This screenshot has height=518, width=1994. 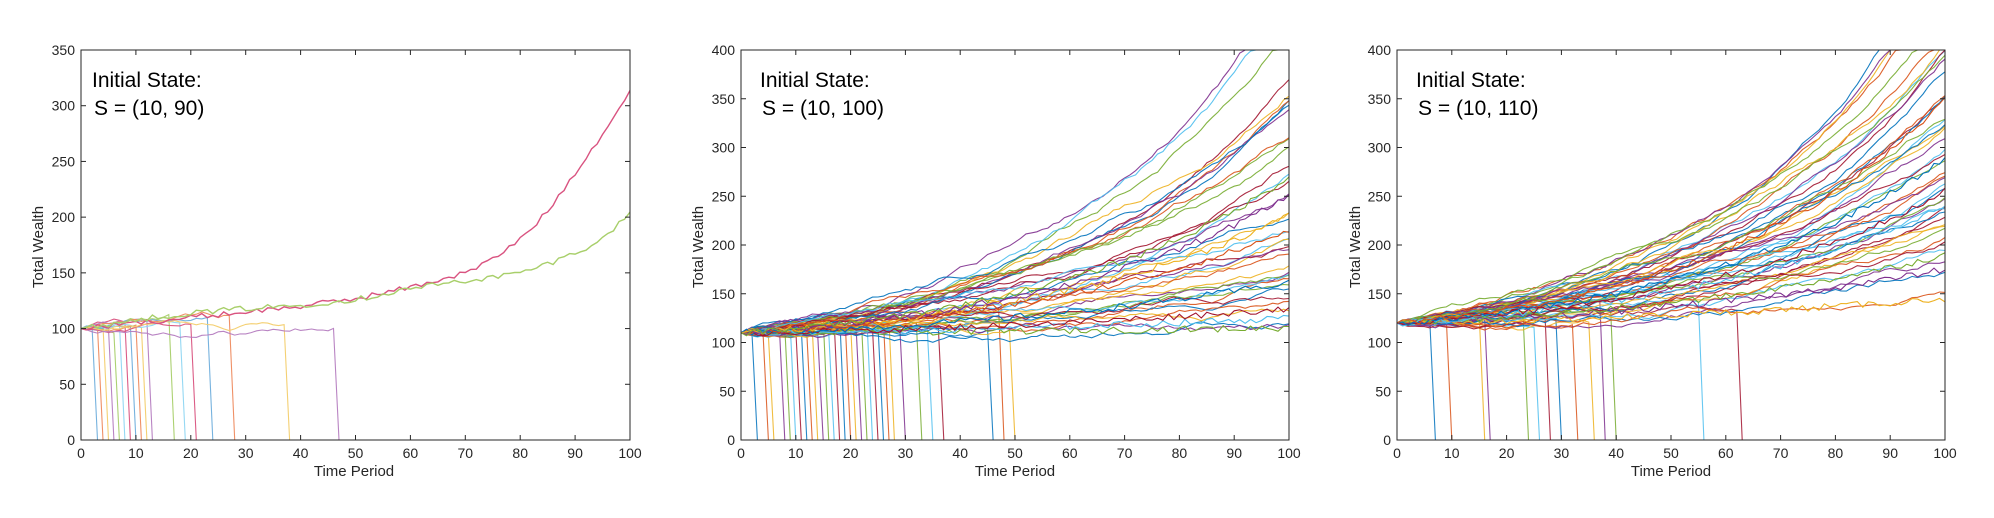 I want to click on y-tick-label: 150, so click(x=1380, y=294).